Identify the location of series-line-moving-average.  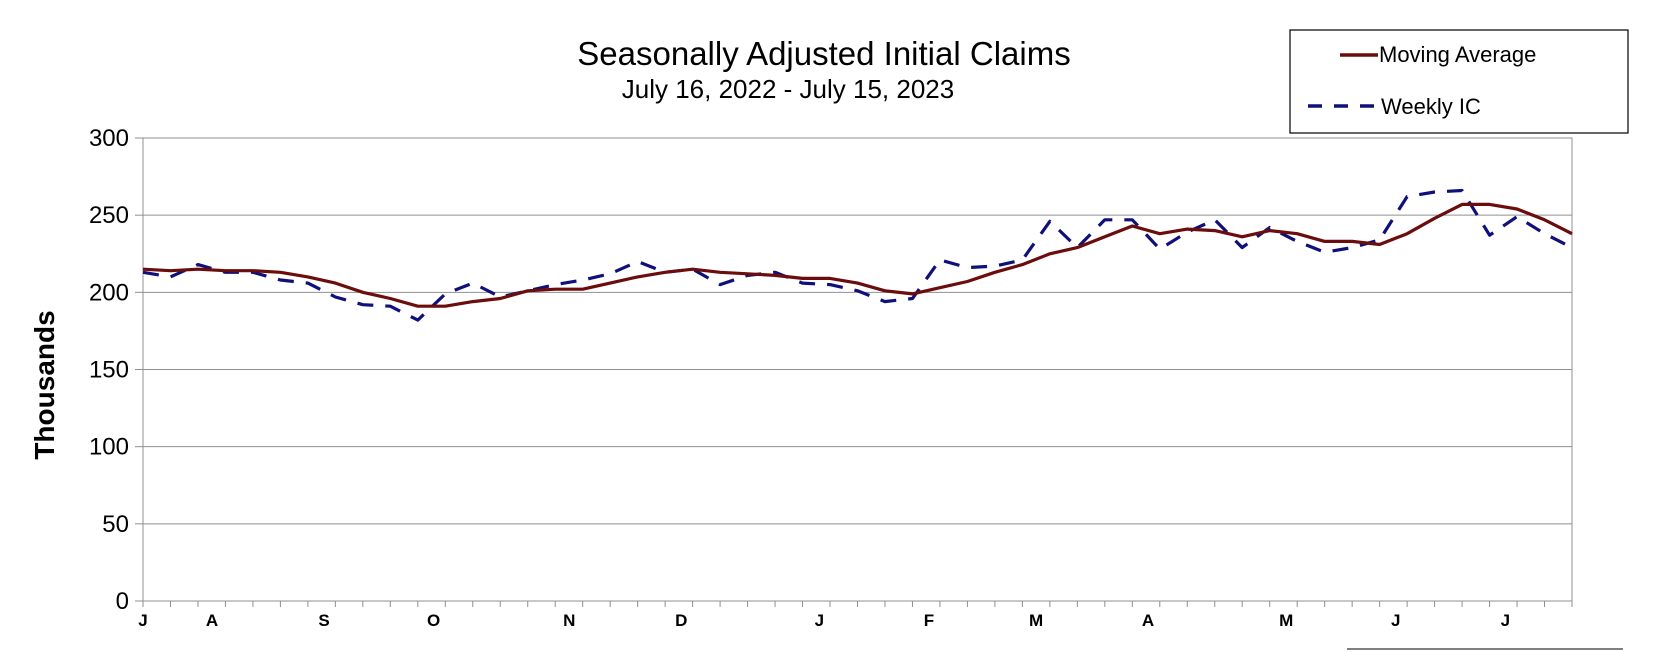
(857, 255).